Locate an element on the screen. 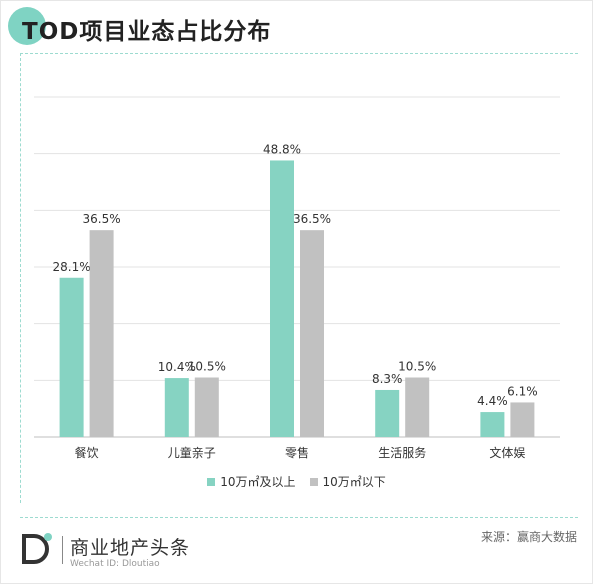  legend-item-series-1: 10万㎡及以上 is located at coordinates (251, 481).